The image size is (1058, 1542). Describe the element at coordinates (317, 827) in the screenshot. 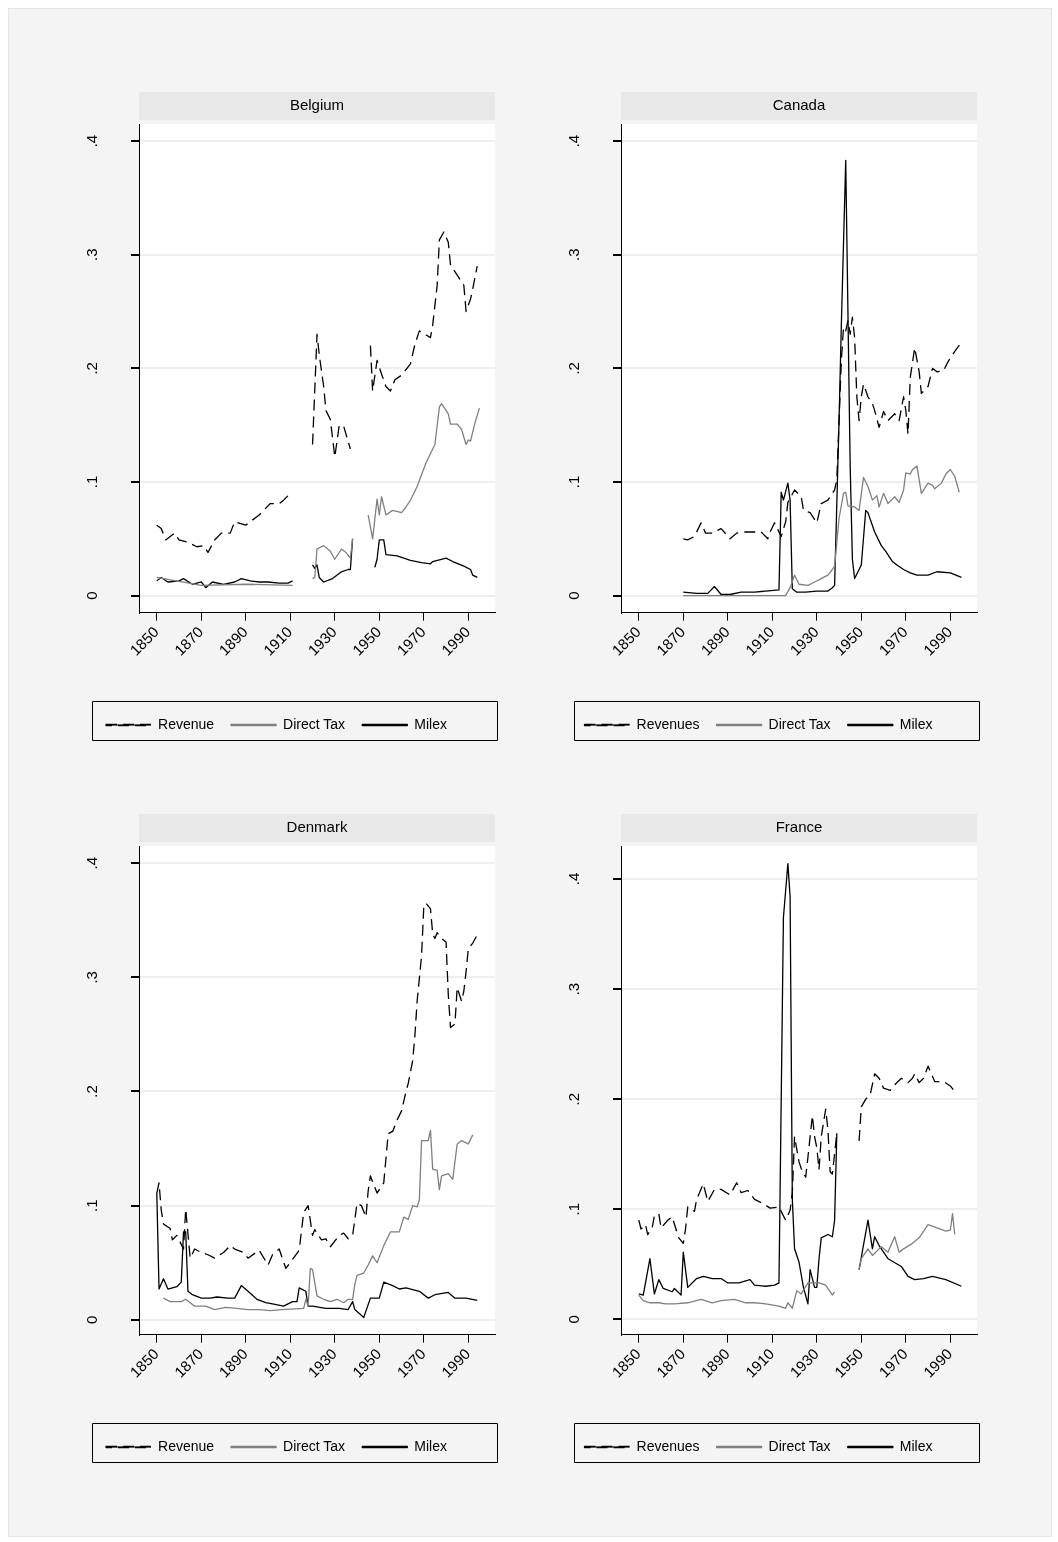

I see `chart-title: Denmark` at that location.